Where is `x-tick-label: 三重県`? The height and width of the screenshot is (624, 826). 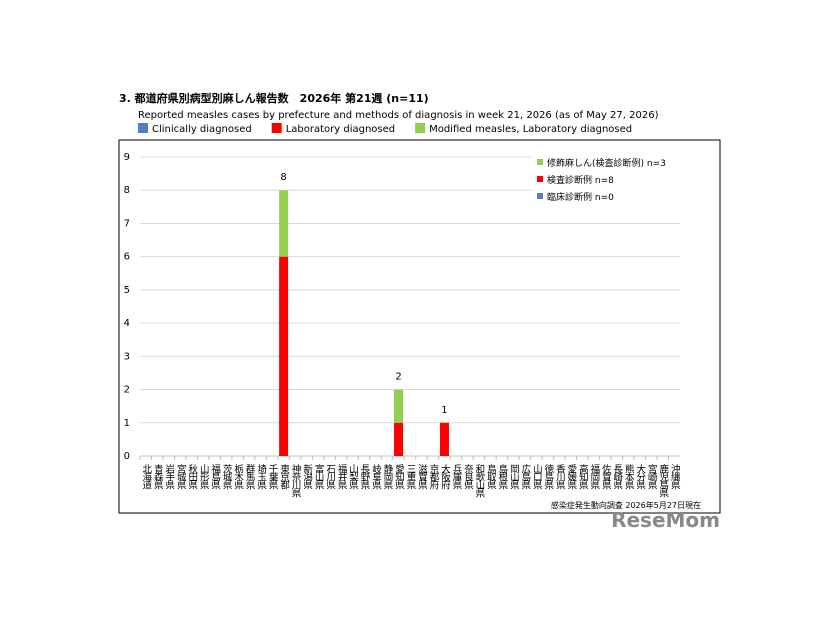 x-tick-label: 三重県 is located at coordinates (411, 477).